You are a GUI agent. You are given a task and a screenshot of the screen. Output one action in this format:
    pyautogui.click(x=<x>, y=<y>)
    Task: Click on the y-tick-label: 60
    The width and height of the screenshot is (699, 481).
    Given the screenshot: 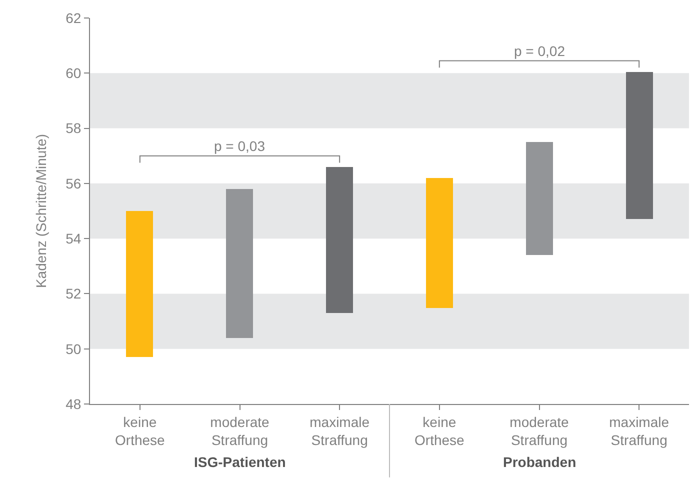 What is the action you would take?
    pyautogui.click(x=74, y=73)
    